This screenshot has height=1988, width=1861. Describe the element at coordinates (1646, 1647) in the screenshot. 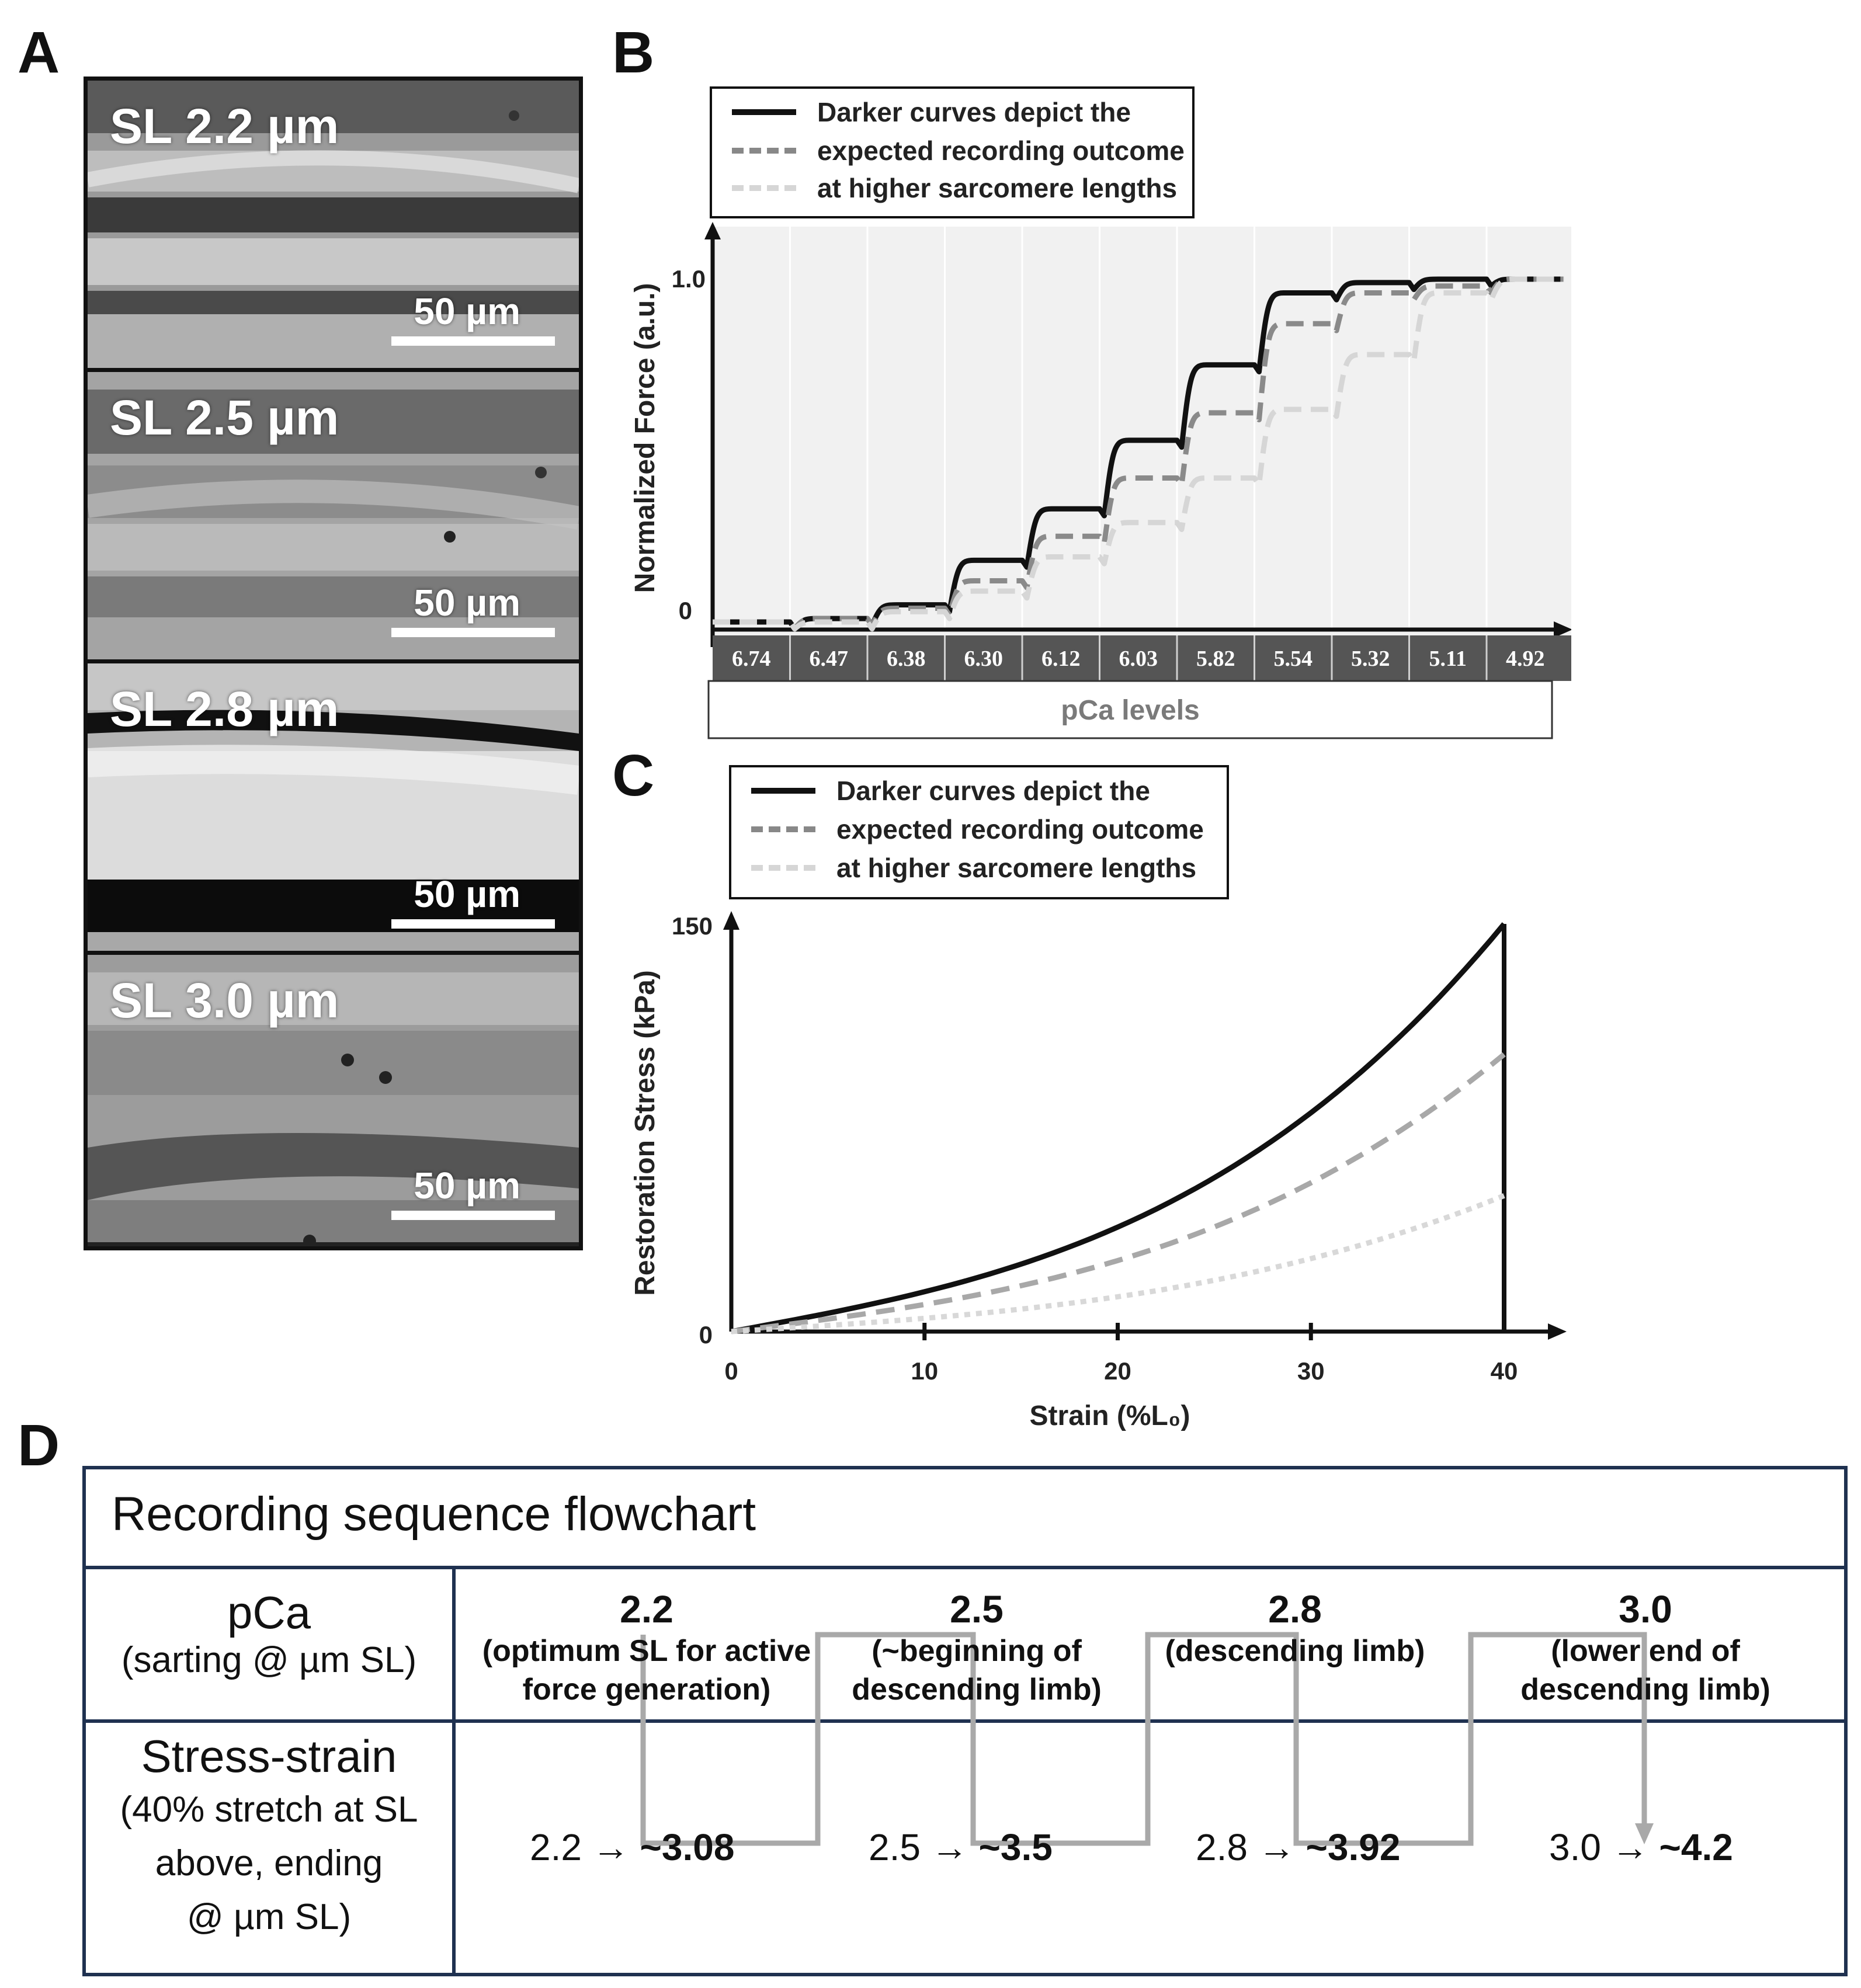

I see `column-sl-3-0: 3.0 (lower end of descending limb)` at that location.